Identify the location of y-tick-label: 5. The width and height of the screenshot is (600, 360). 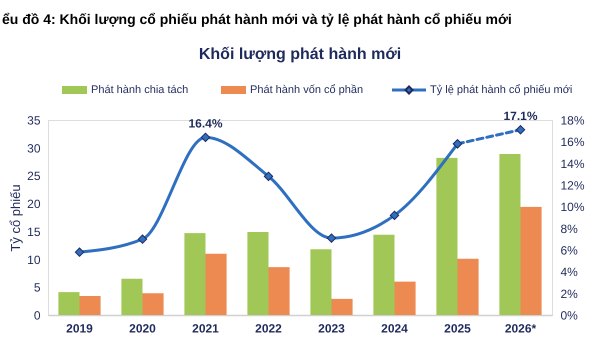
(37, 287).